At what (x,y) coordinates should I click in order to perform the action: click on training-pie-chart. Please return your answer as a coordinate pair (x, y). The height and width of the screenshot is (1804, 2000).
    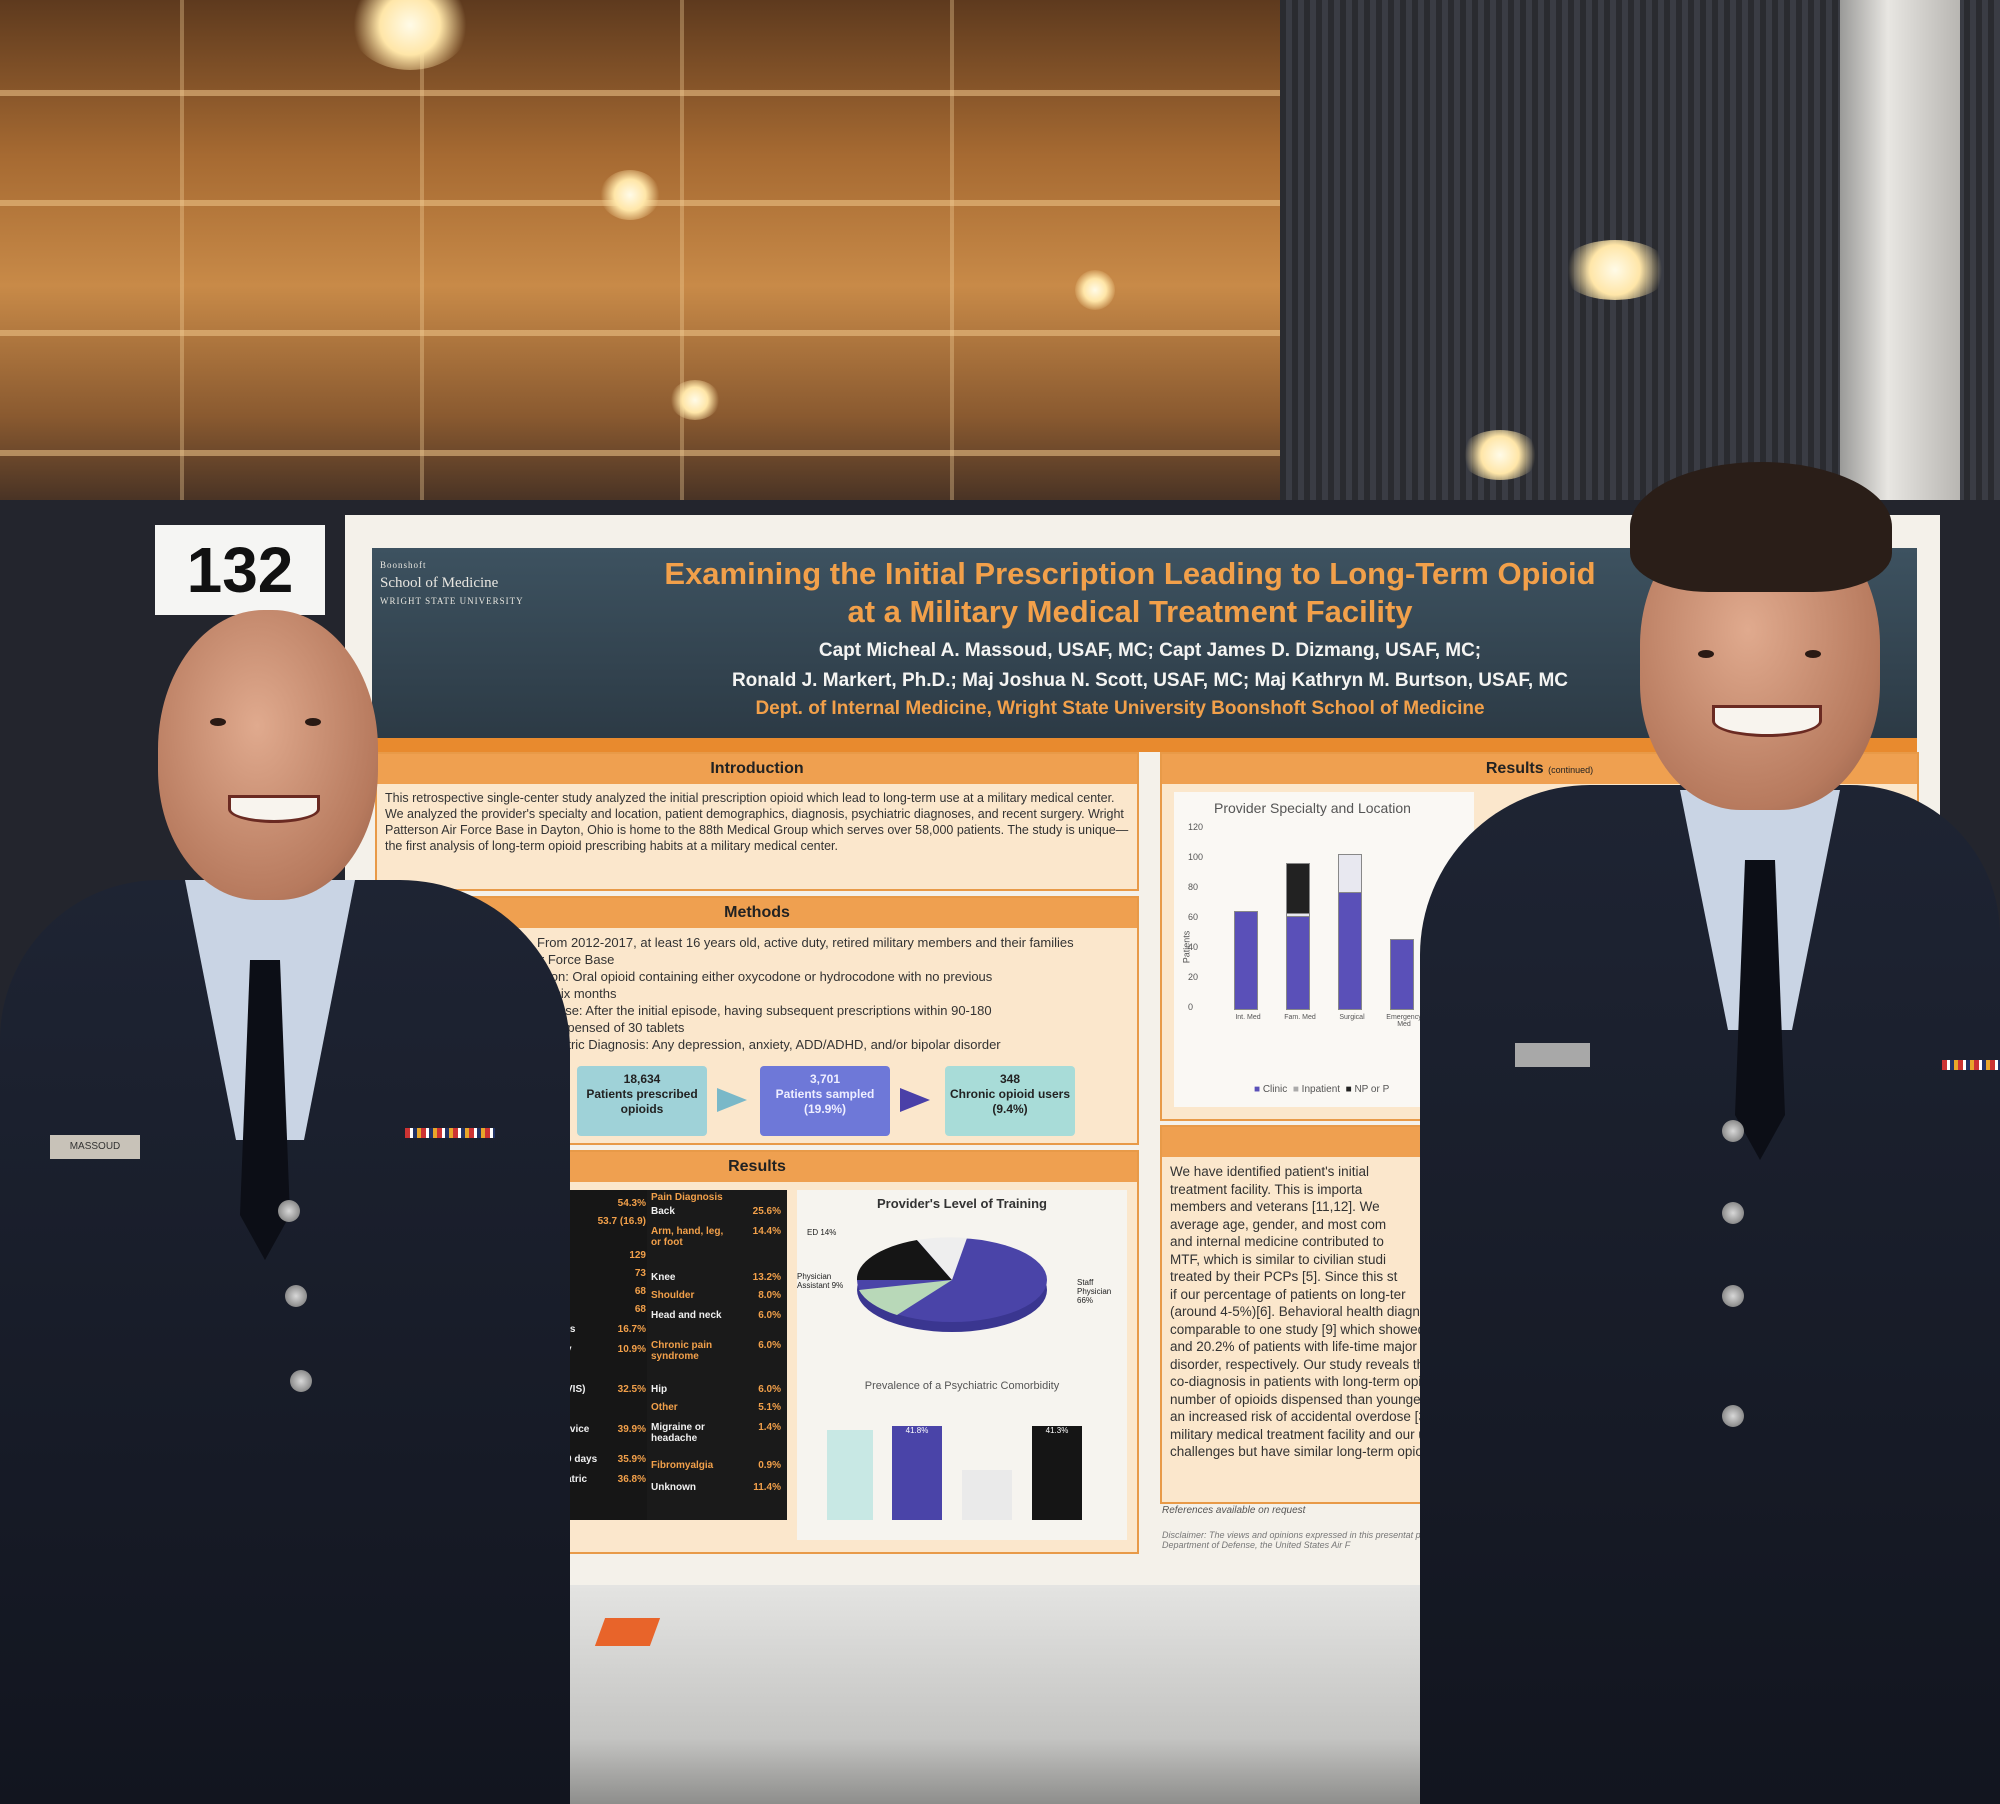
    Looking at the image, I should click on (951, 1284).